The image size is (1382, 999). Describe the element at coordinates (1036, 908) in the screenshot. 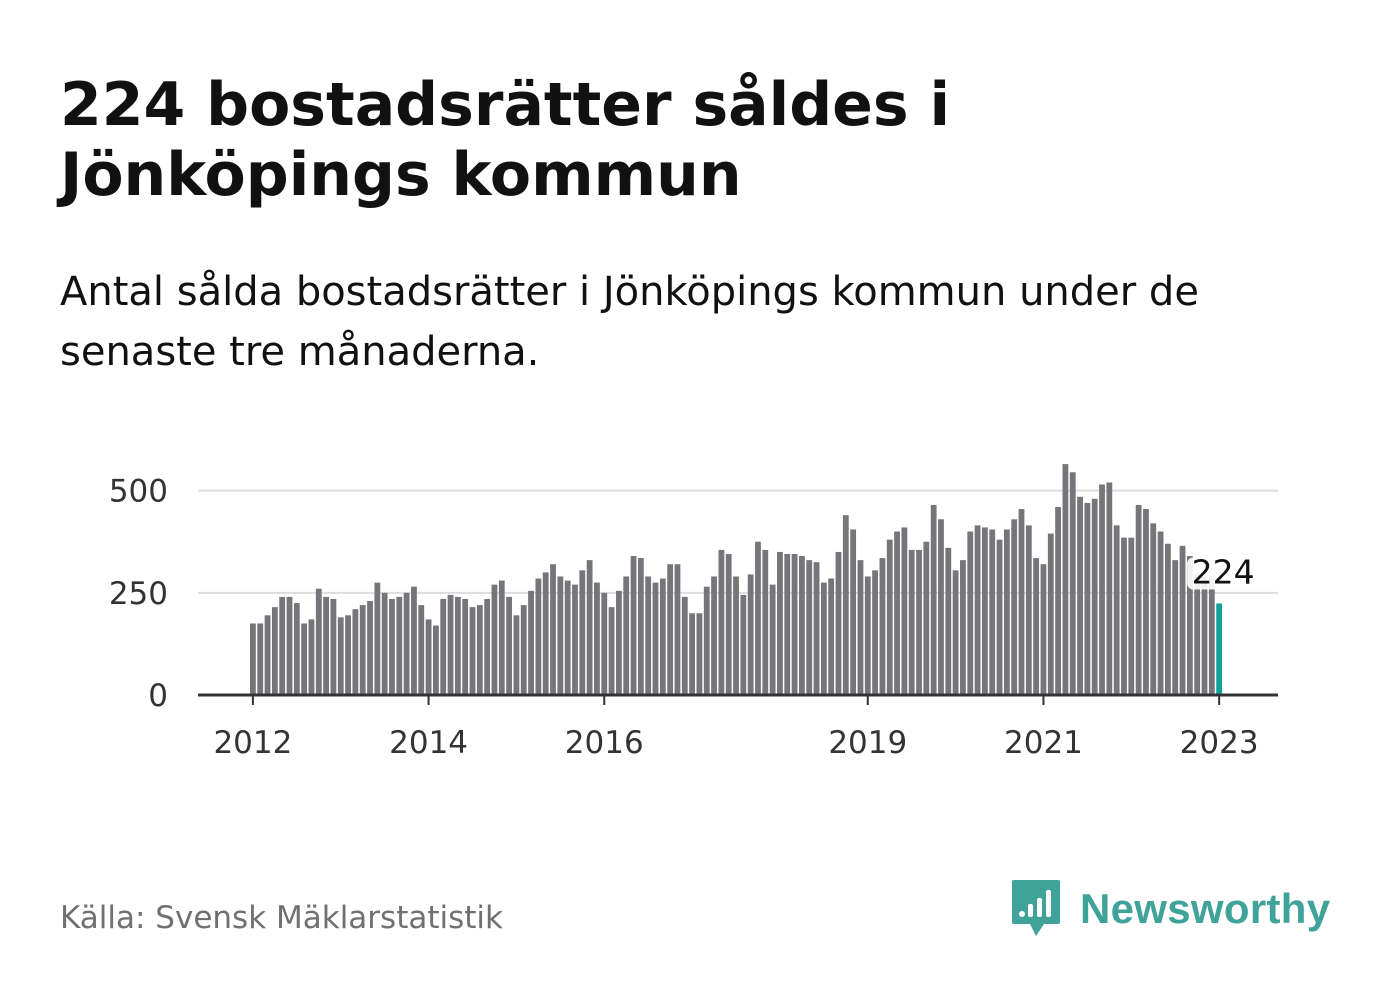

I see `newsworthy-logo-icon` at that location.